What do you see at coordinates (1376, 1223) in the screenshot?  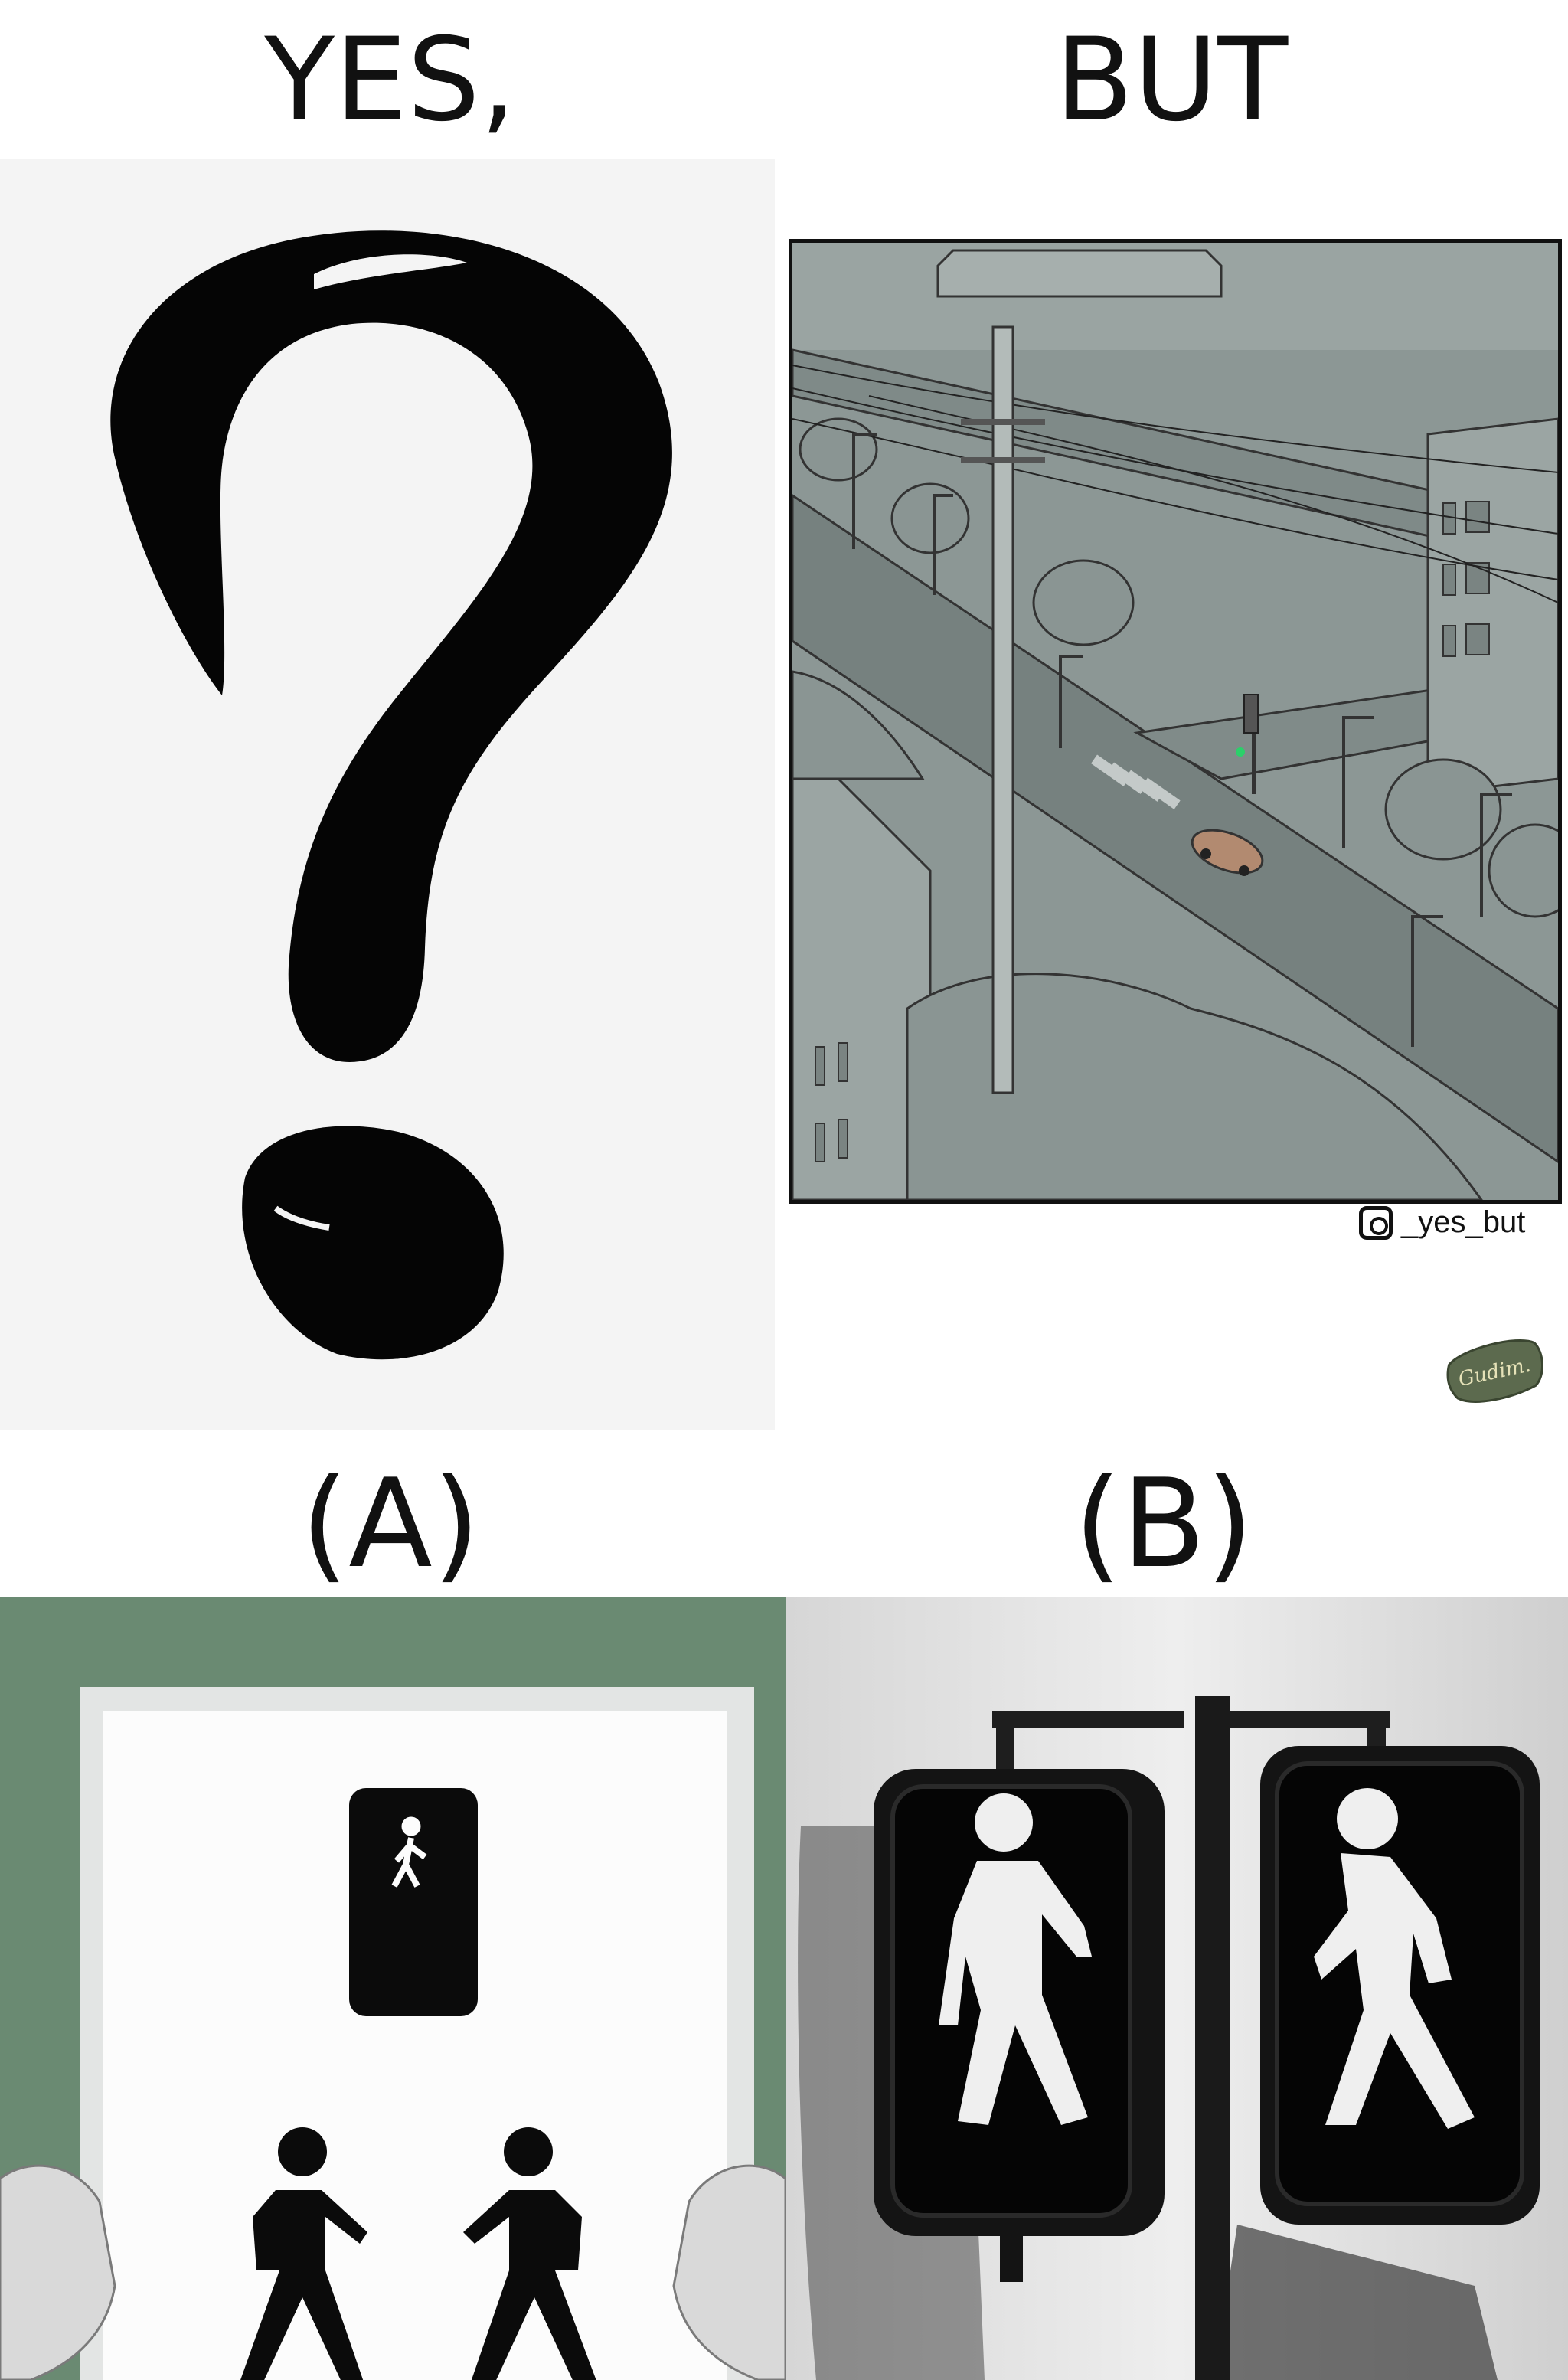 I see `instagram-icon` at bounding box center [1376, 1223].